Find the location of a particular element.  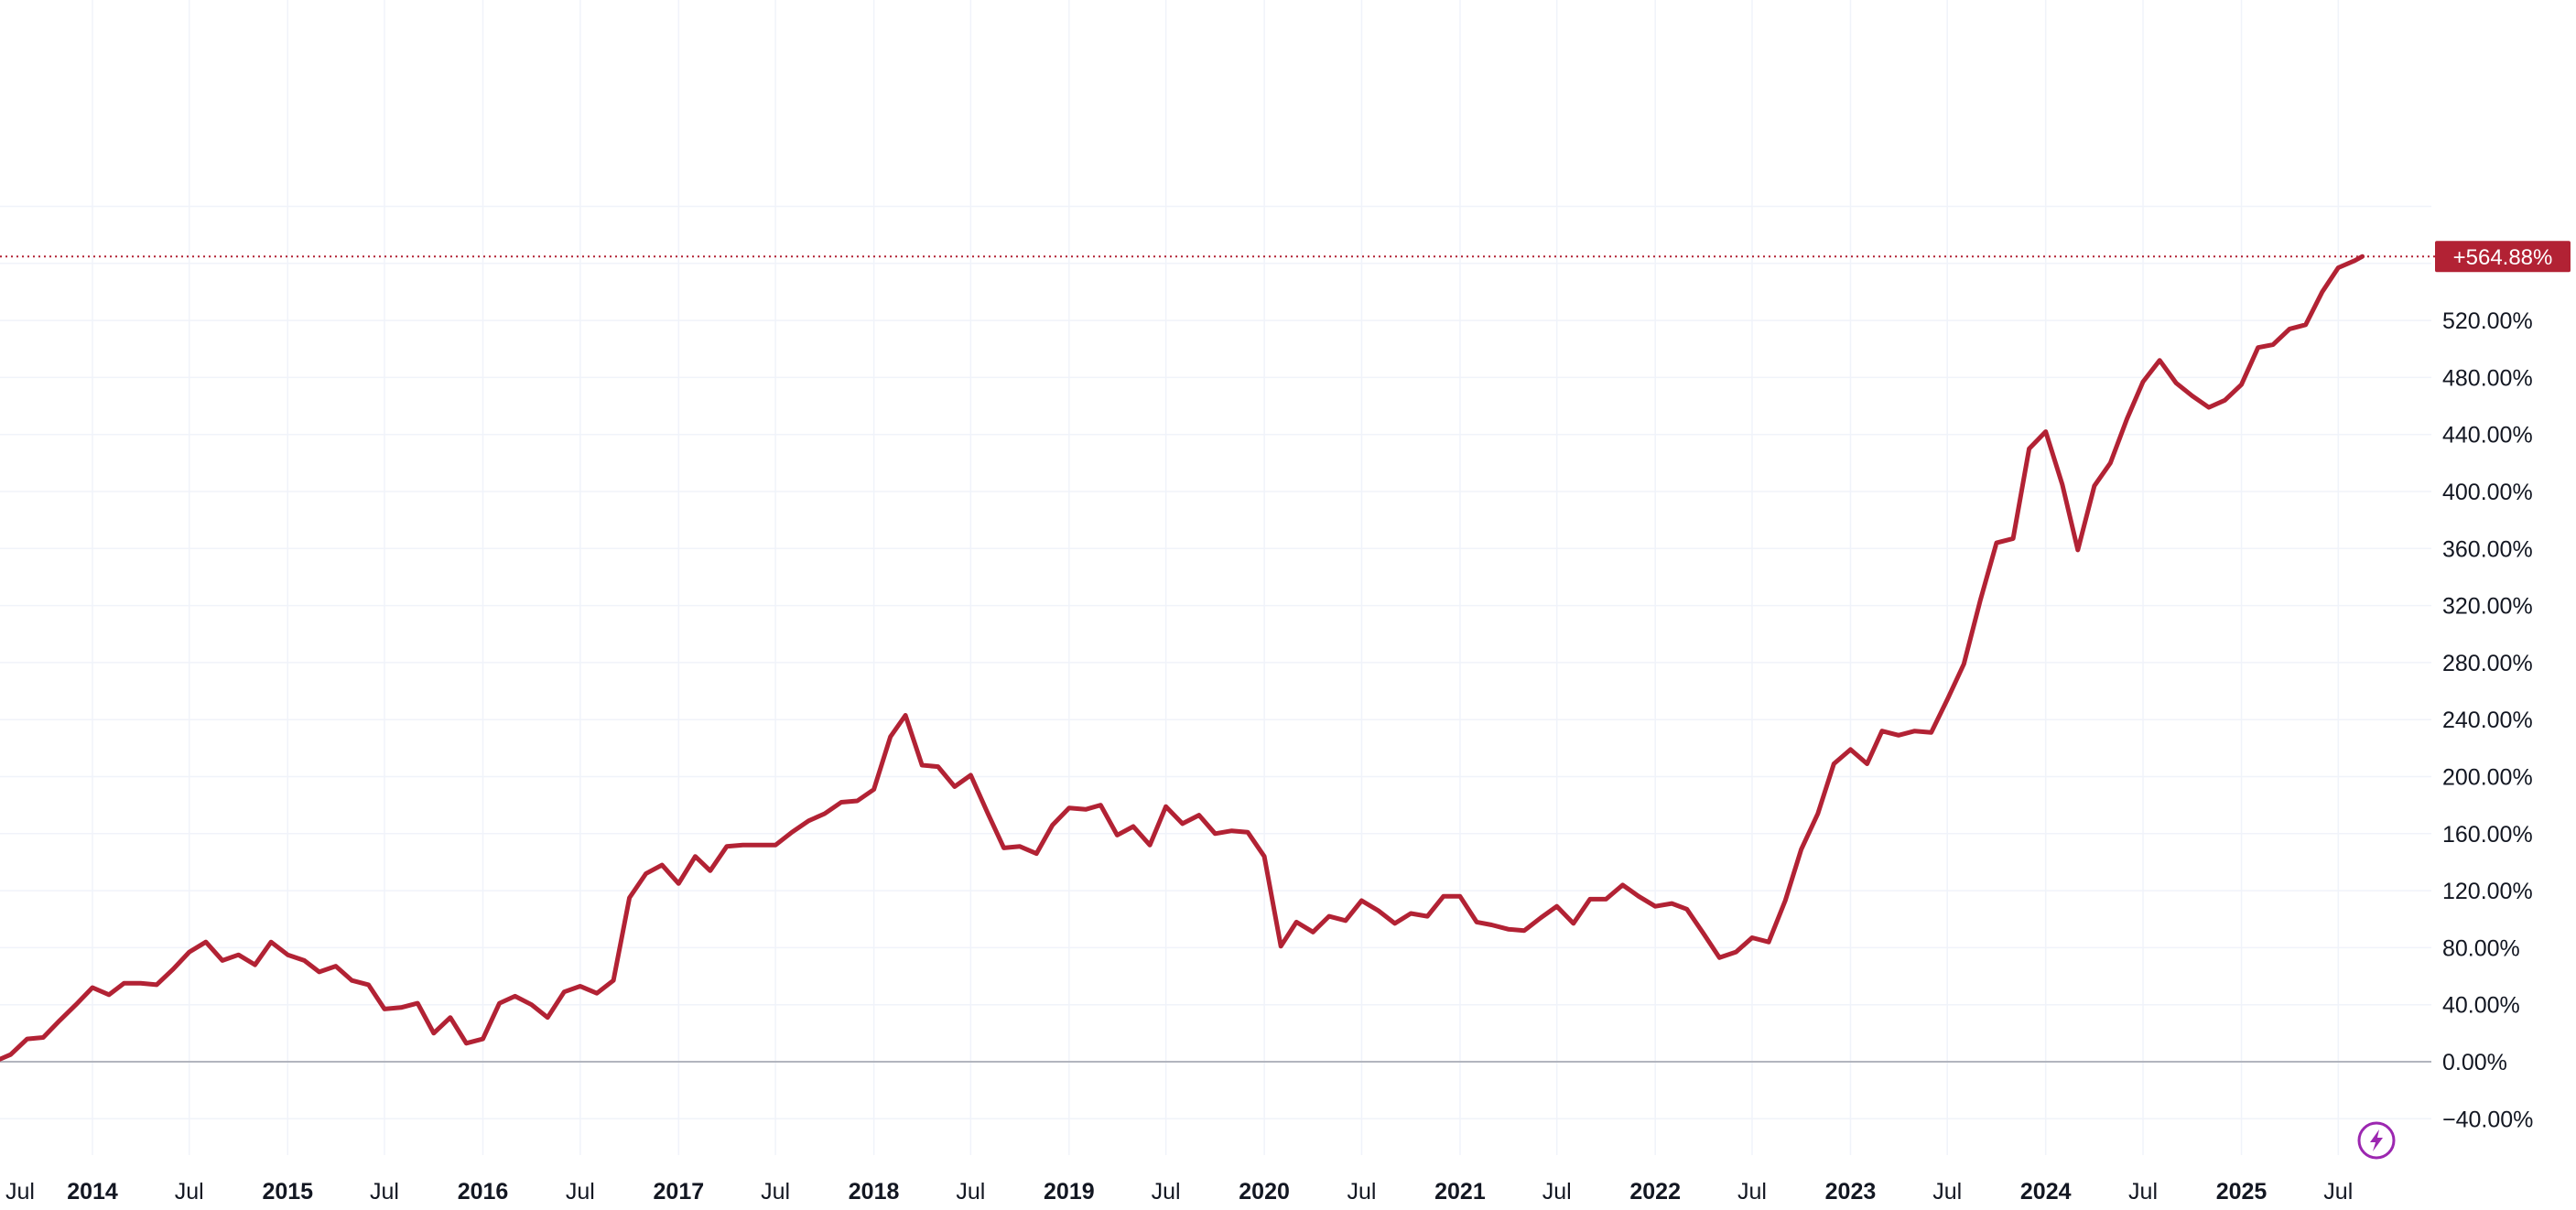

y-tick-label: 440.00% is located at coordinates (2488, 435).